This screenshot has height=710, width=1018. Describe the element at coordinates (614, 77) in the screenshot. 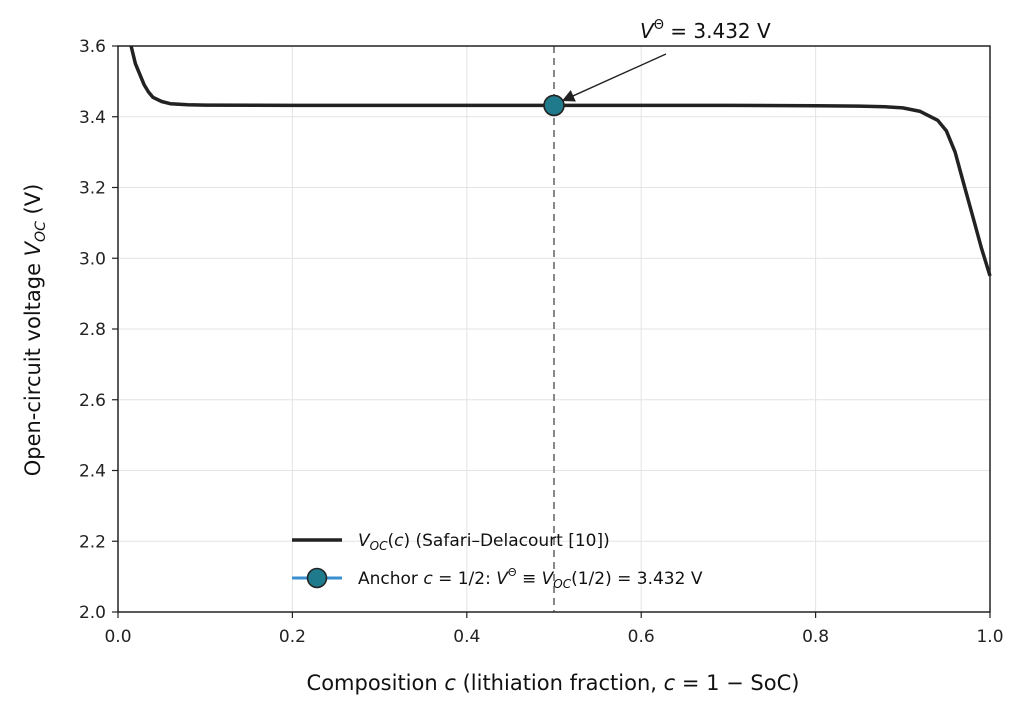

I see `anchor-annotation-arrow` at that location.